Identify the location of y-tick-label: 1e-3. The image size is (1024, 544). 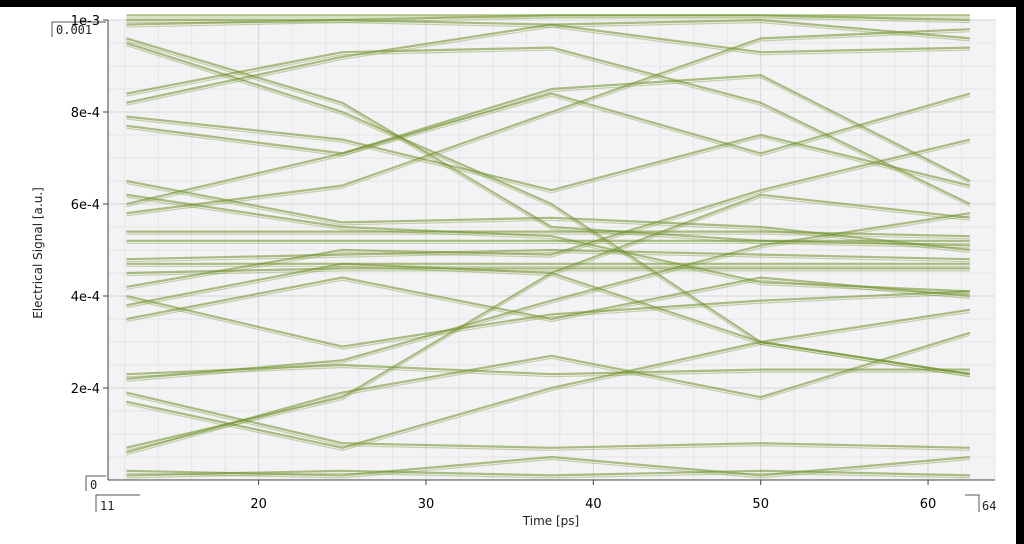
(85, 21).